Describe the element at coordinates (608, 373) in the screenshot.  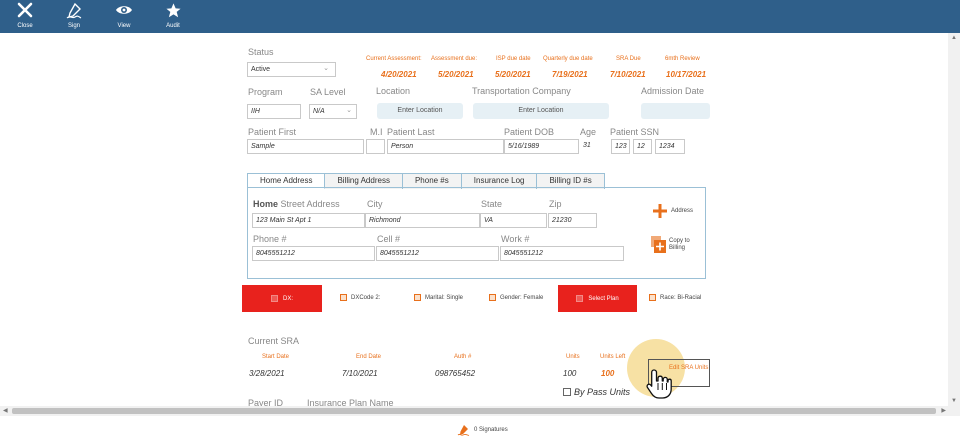
I see `units-left-value: 100` at that location.